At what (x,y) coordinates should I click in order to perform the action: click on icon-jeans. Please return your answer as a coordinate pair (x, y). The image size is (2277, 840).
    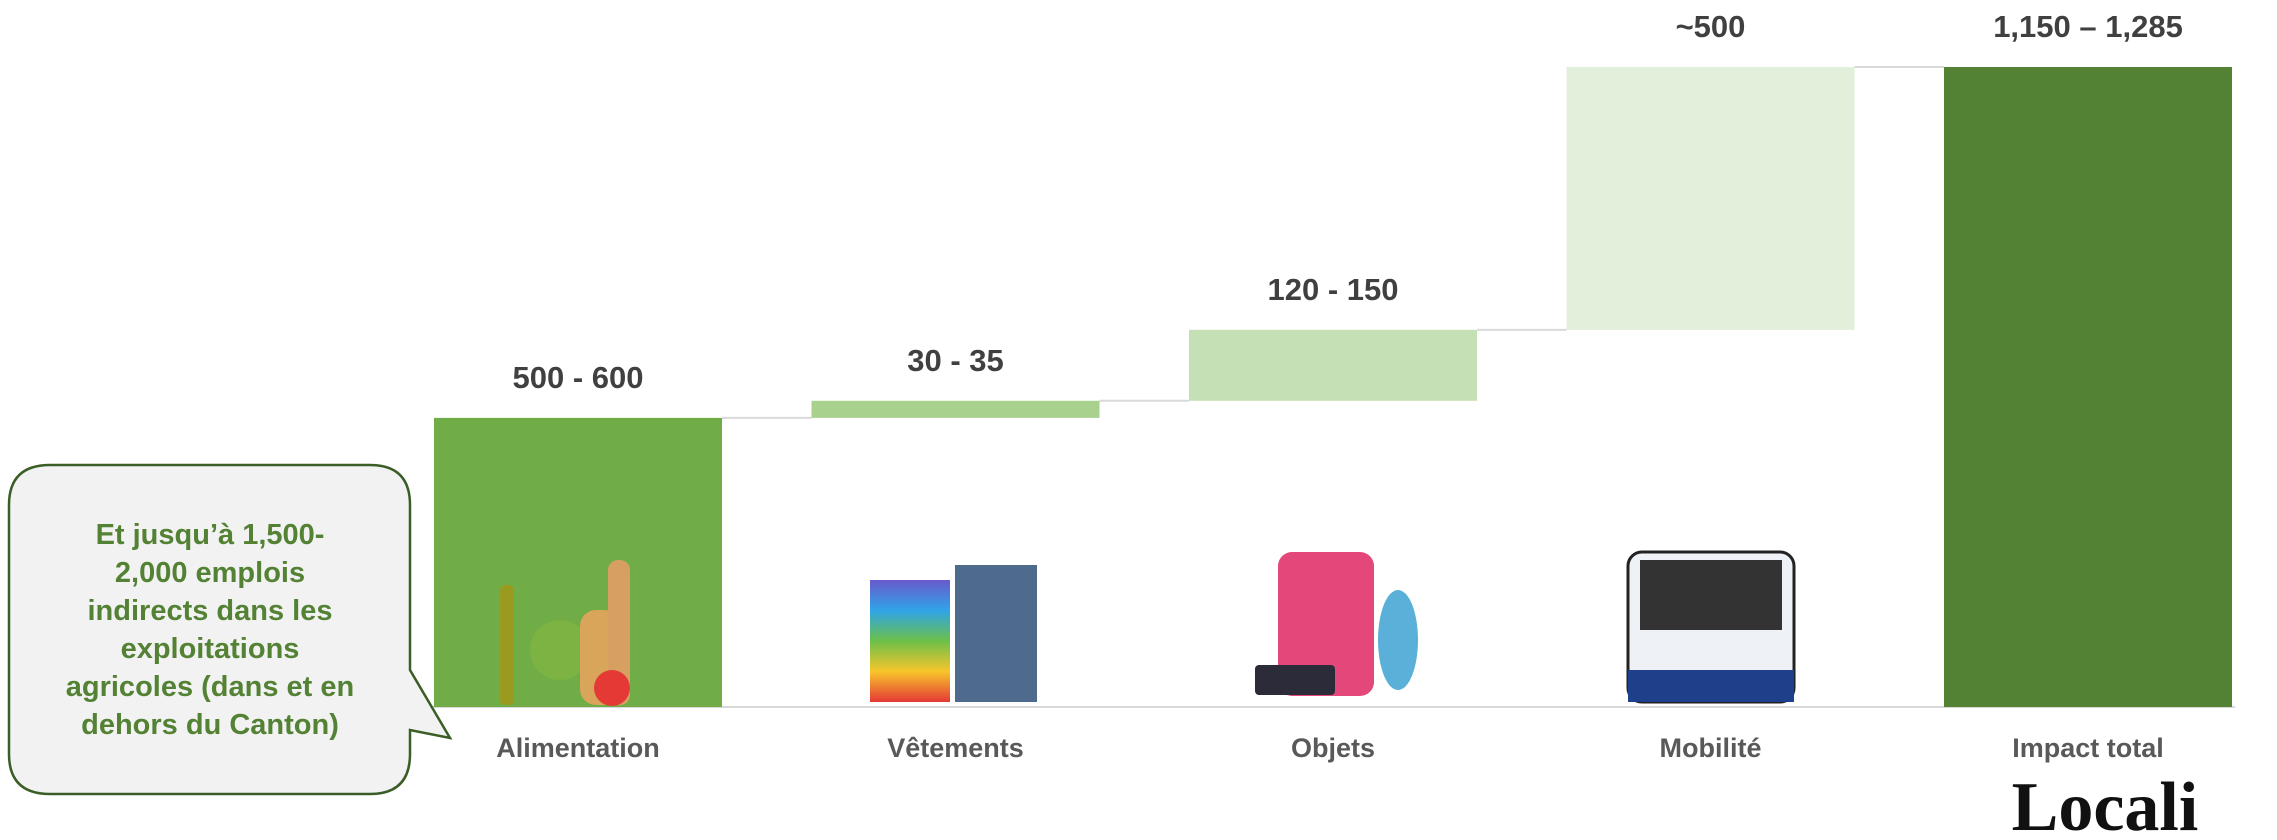
    Looking at the image, I should click on (996, 633).